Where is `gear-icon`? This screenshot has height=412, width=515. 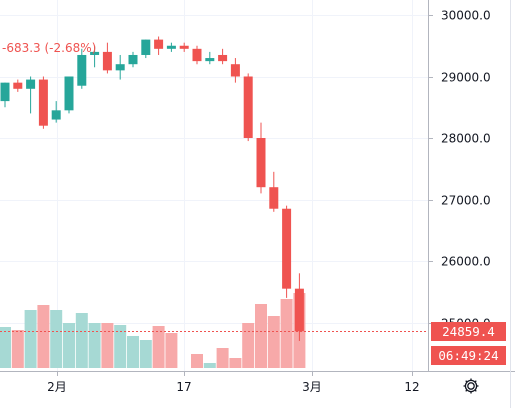 gear-icon is located at coordinates (471, 386).